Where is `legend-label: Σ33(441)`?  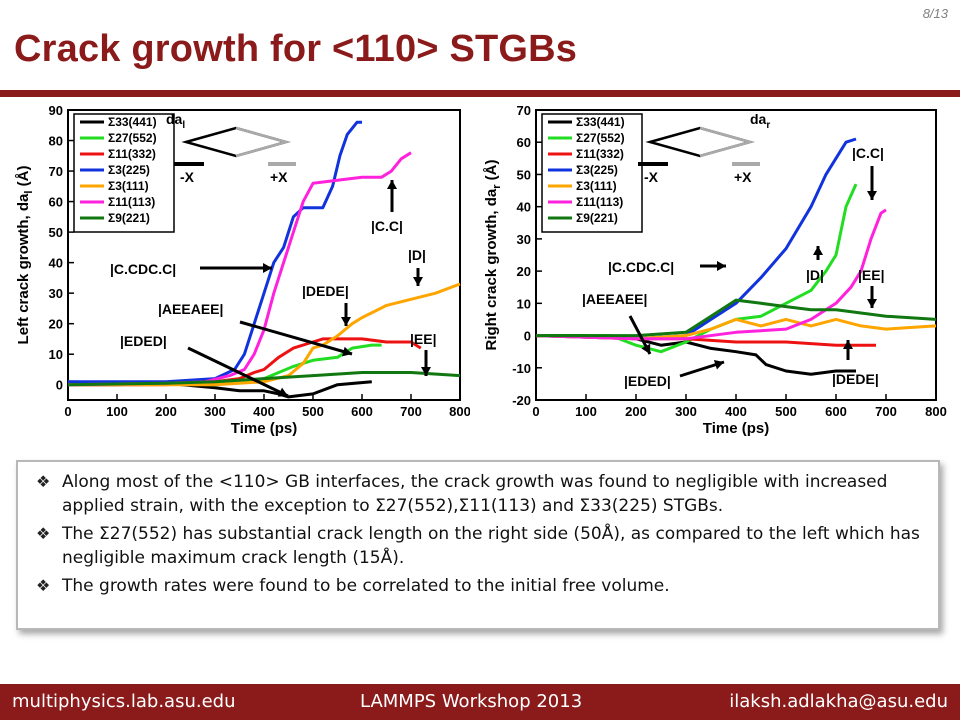
legend-label: Σ33(441) is located at coordinates (600, 122).